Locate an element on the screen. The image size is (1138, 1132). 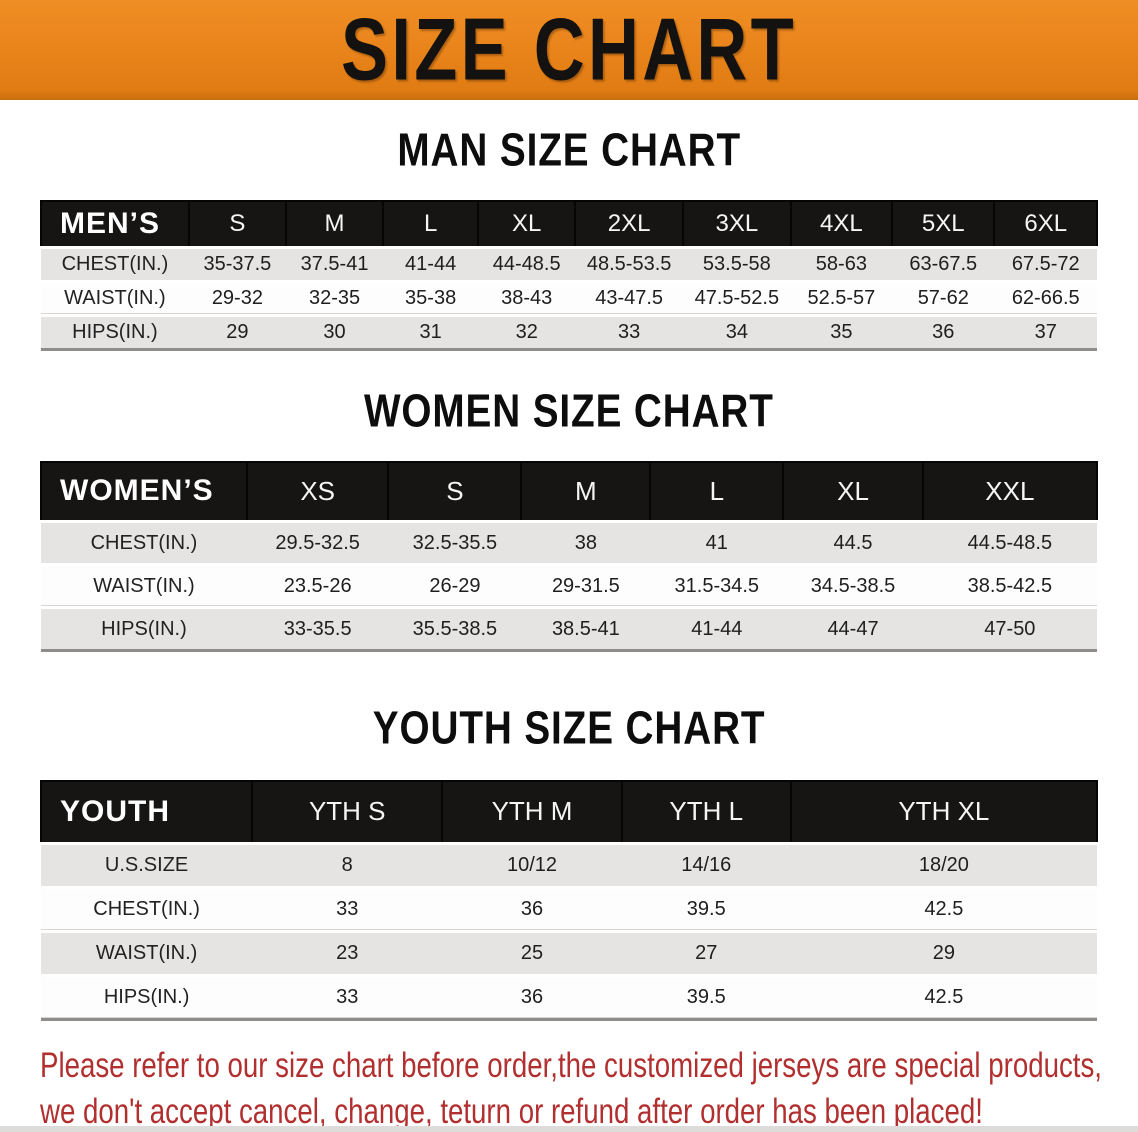
cell: 34.5-38.5 is located at coordinates (853, 585).